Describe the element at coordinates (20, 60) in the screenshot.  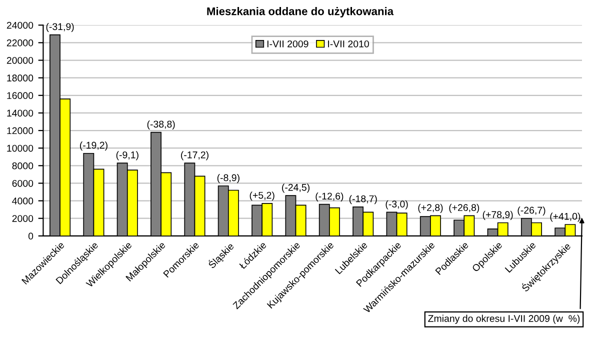
I see `y-tick-label: 20000` at that location.